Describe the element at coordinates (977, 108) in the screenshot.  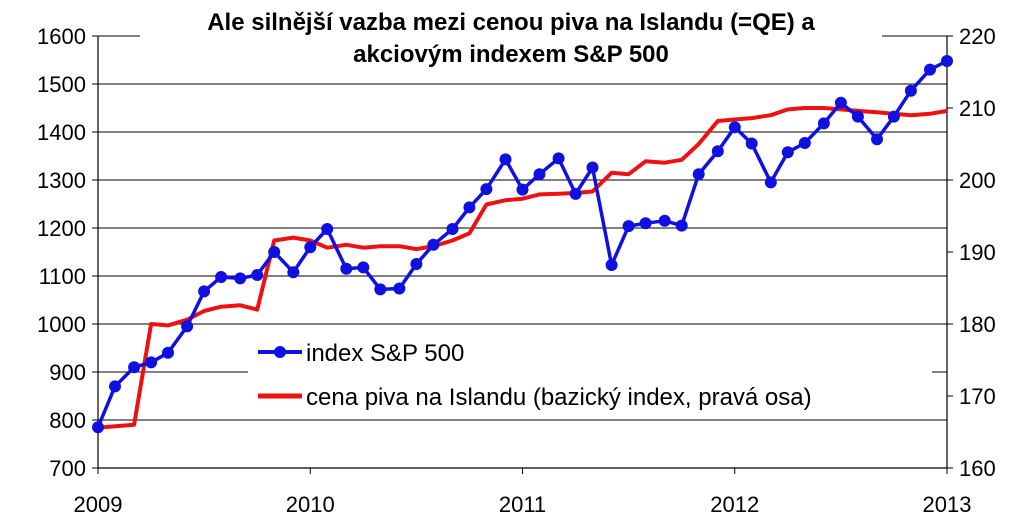
I see `right-tick-label: 210` at that location.